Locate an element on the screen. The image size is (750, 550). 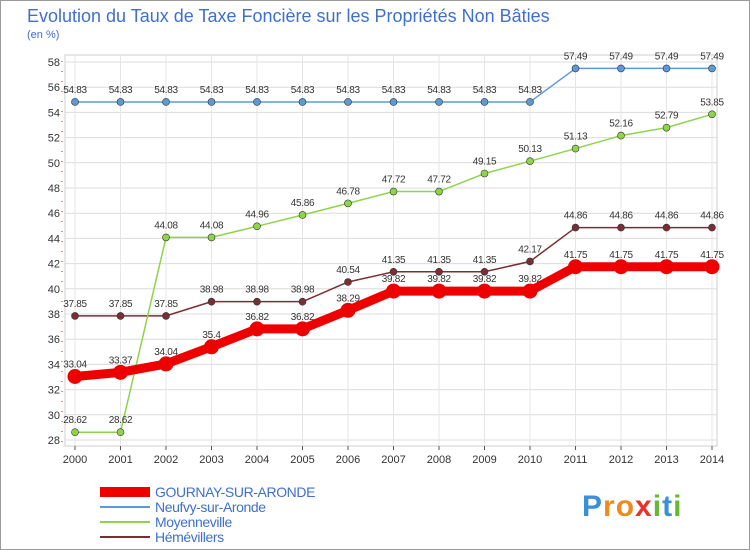
data-label-gournay: 34.04 is located at coordinates (166, 352).